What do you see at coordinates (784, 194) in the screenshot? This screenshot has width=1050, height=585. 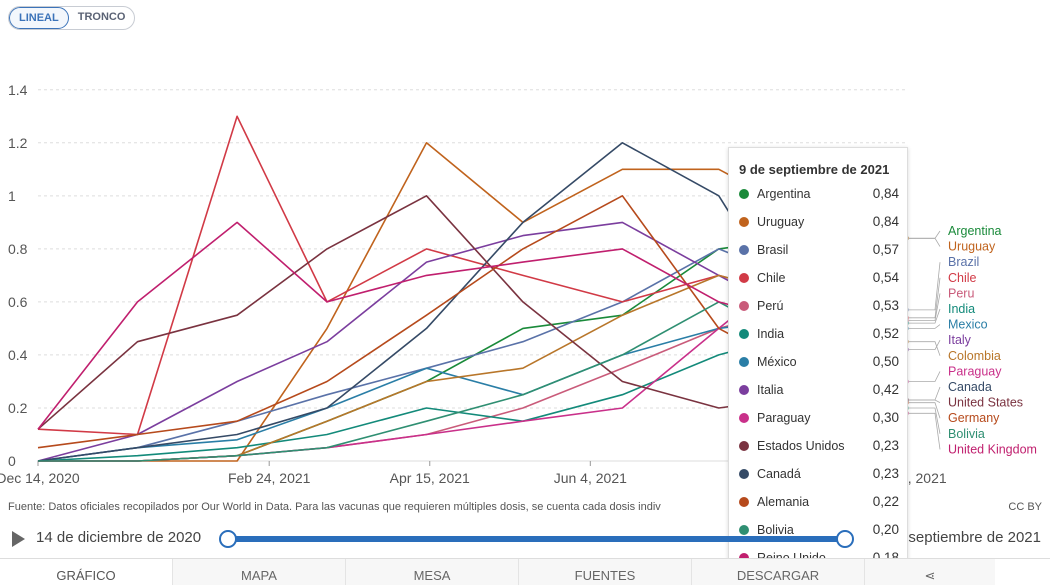 I see `tooltip-series-name: Argentina` at bounding box center [784, 194].